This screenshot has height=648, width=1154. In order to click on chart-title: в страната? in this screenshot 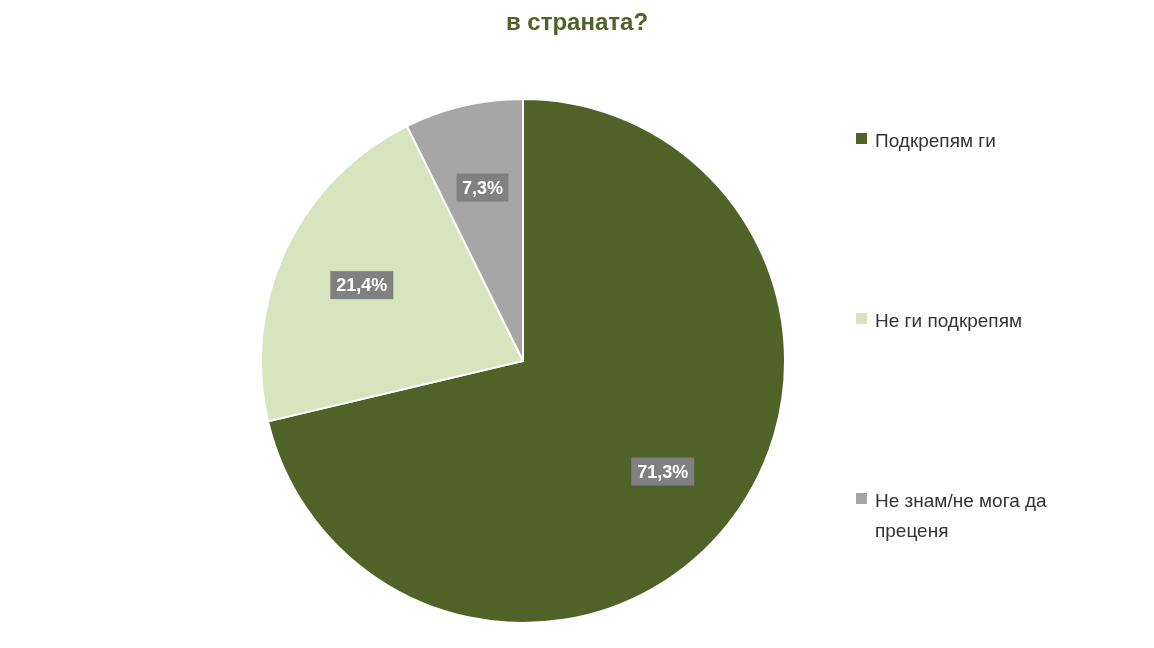, I will do `click(577, 22)`.